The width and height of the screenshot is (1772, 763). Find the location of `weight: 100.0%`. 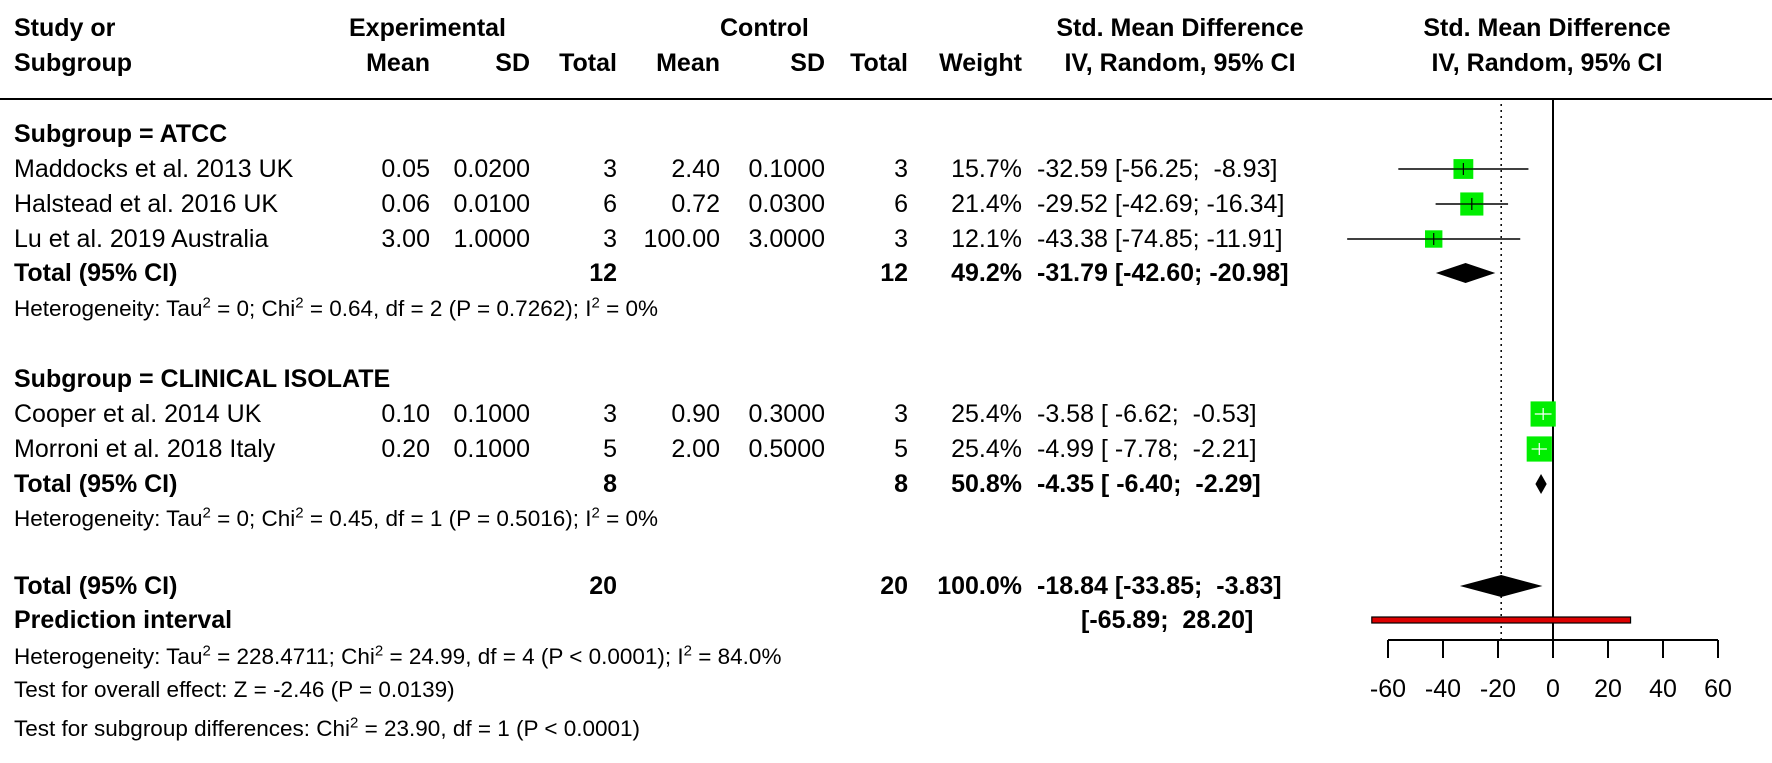

weight: 100.0% is located at coordinates (979, 586).